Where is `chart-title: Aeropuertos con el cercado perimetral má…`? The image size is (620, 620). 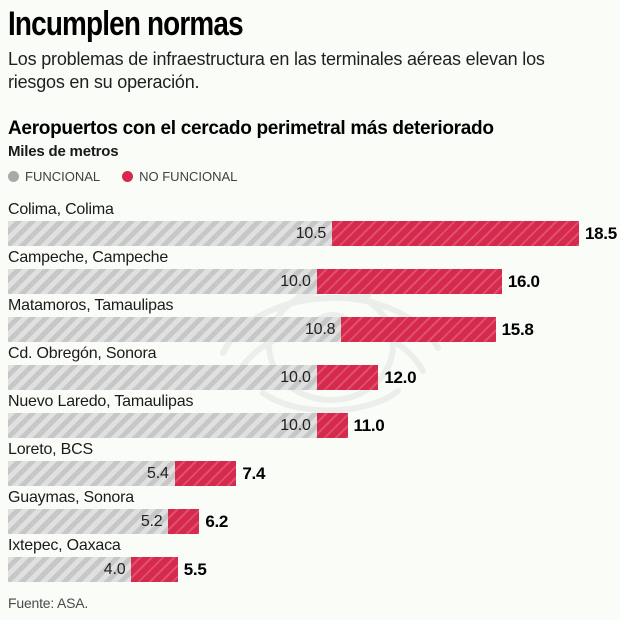 chart-title: Aeropuertos con el cercado perimetral má… is located at coordinates (251, 128).